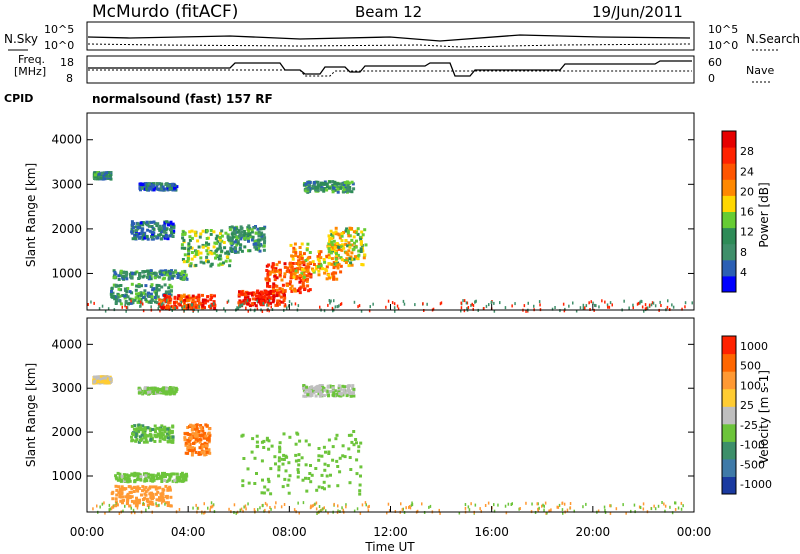 Image resolution: width=800 pixels, height=554 pixels. I want to click on date-label: 19/Jun/2011, so click(637, 12).